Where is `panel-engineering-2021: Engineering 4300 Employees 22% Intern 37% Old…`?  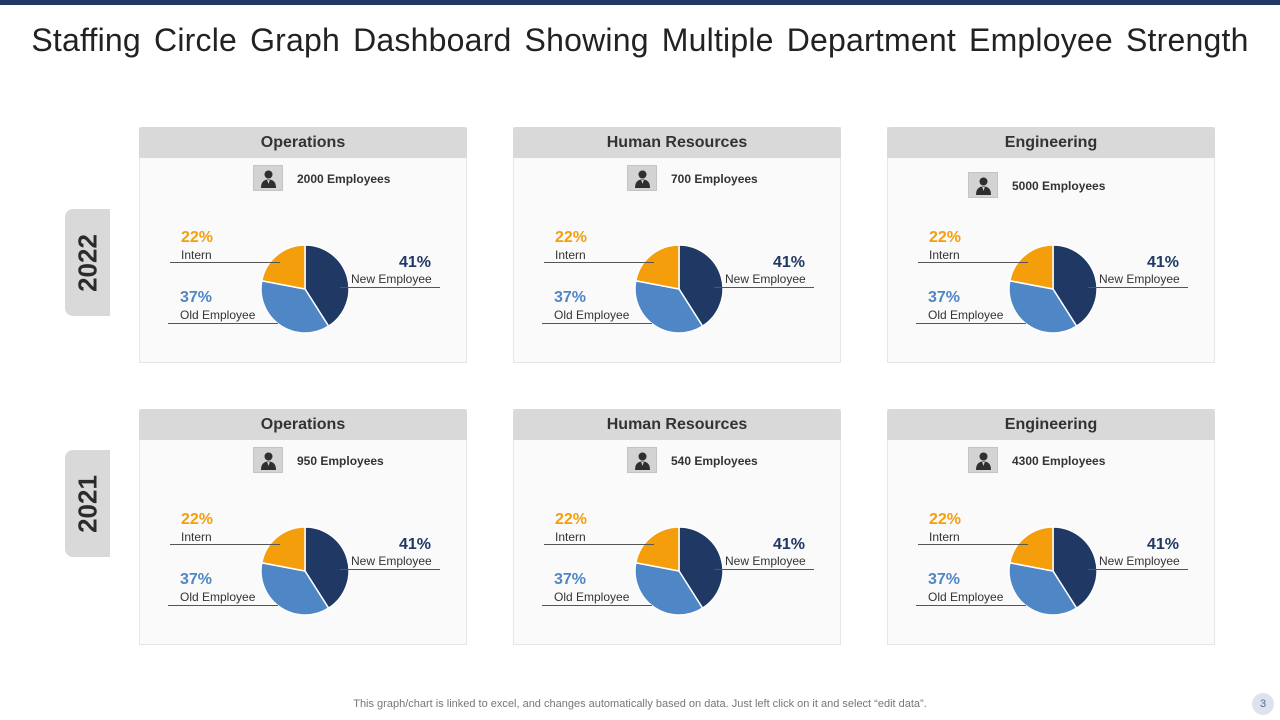
panel-engineering-2021: Engineering 4300 Employees 22% Intern 37% Old… is located at coordinates (1051, 527).